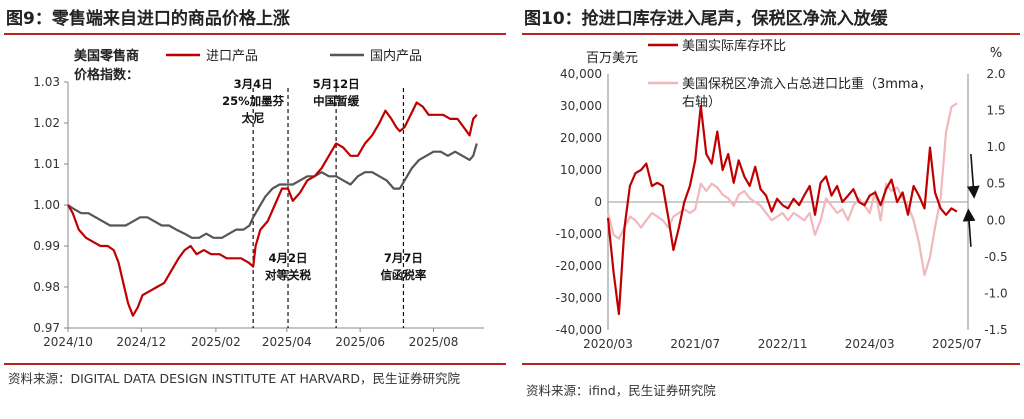 This screenshot has width=1024, height=419. I want to click on right-left-unit: 百万美元, so click(612, 58).